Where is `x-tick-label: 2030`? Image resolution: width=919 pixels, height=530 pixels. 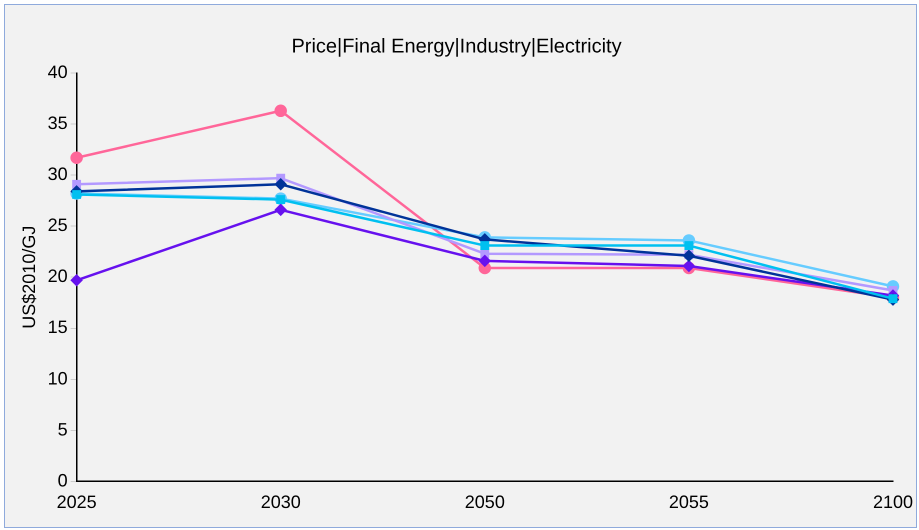
x-tick-label: 2030 is located at coordinates (280, 502).